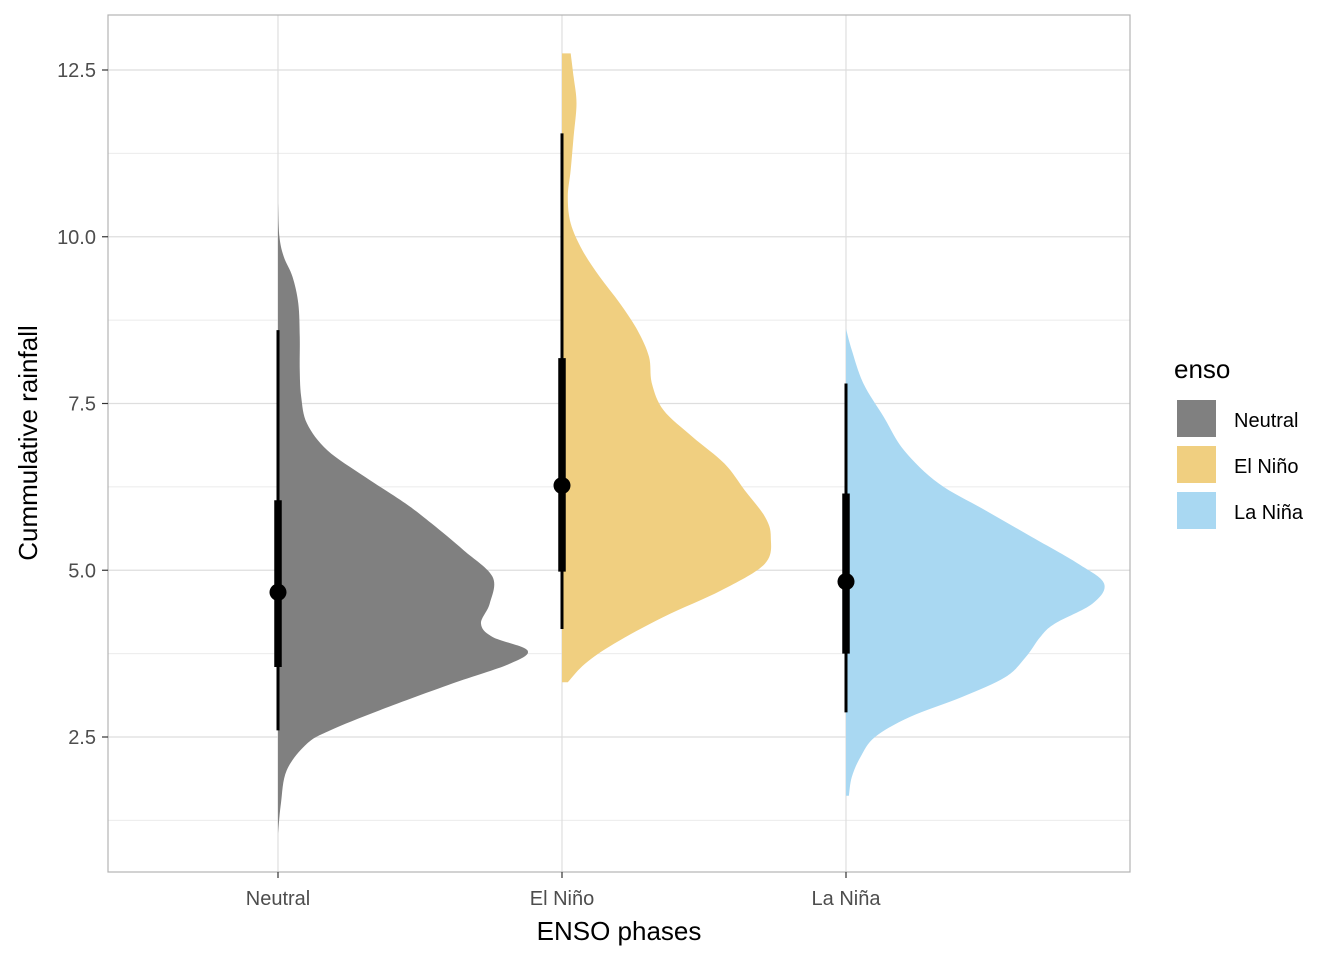  What do you see at coordinates (76, 238) in the screenshot?
I see `y-tick-label: 10.0` at bounding box center [76, 238].